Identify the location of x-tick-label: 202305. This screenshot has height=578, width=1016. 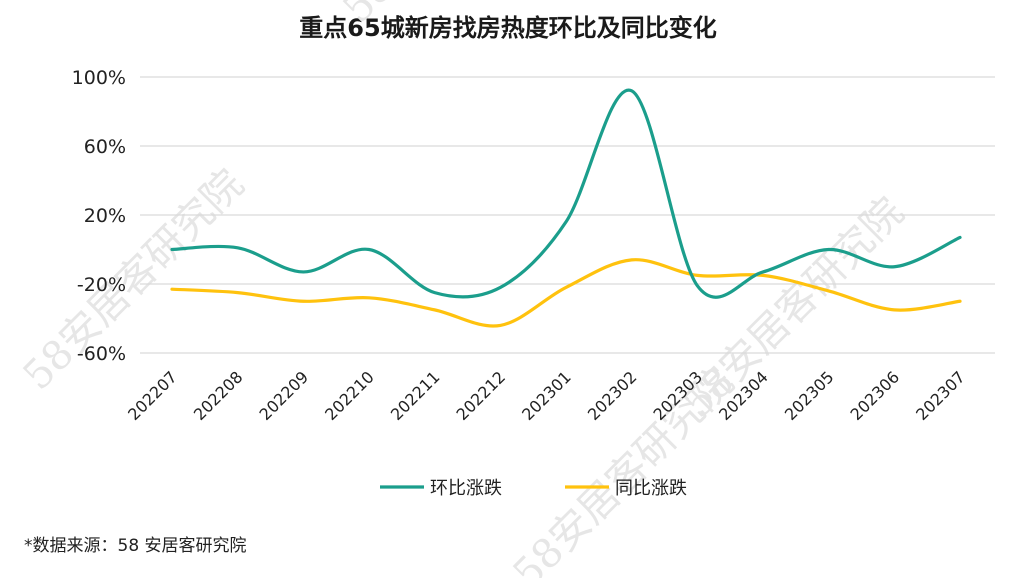
(809, 395).